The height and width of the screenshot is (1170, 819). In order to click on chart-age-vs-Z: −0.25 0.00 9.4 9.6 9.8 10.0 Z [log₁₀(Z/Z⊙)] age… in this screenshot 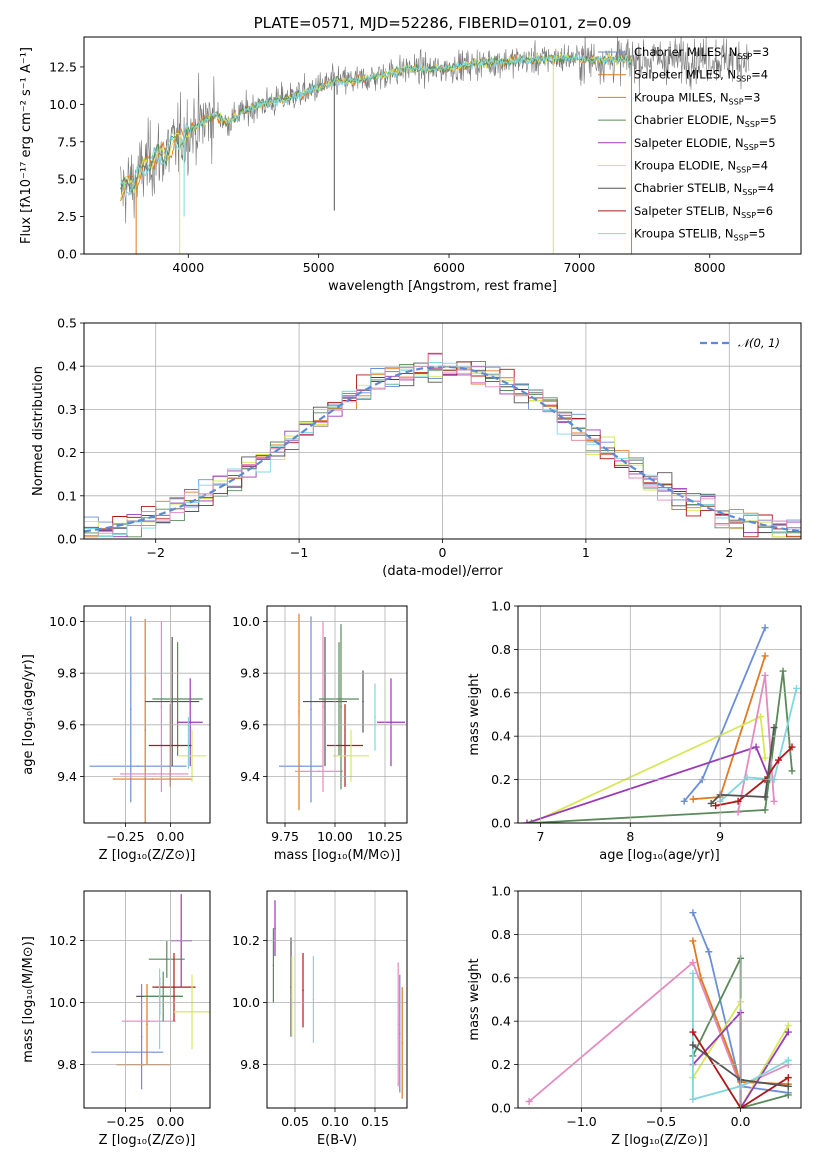, I will do `click(116, 734)`.